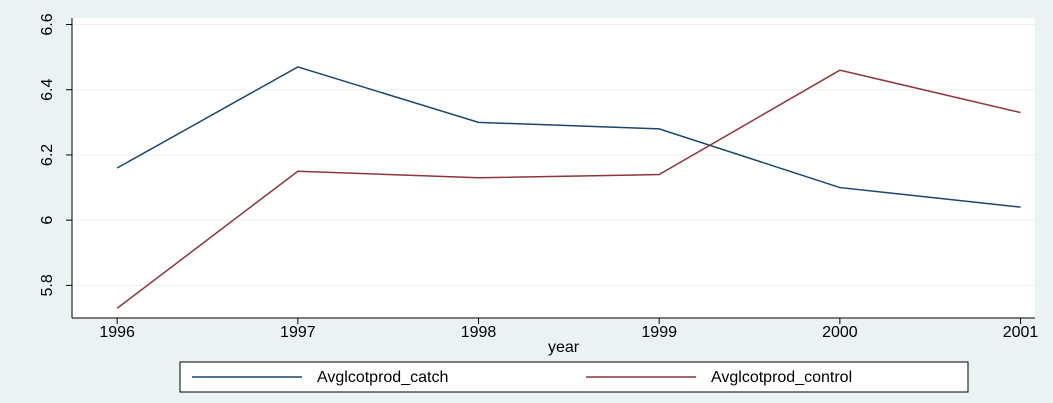 The height and width of the screenshot is (403, 1053). I want to click on y-tick-label: 5.8, so click(47, 285).